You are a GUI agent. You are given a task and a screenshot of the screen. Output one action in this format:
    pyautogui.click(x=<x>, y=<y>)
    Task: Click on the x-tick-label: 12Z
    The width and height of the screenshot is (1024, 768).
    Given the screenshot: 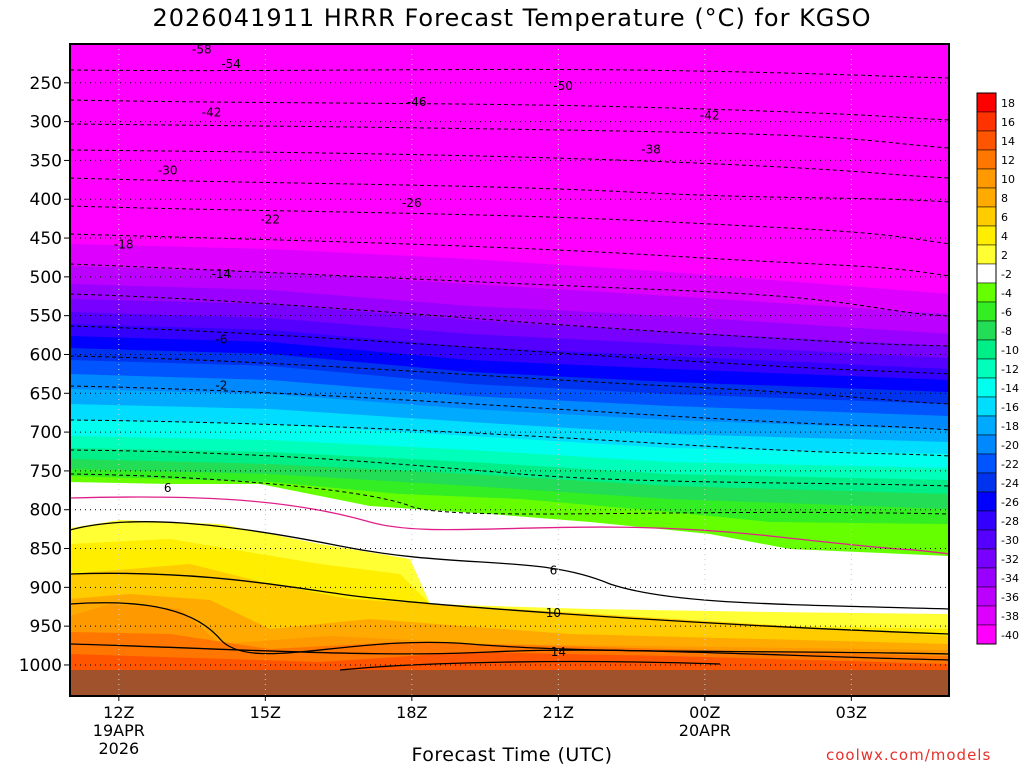 What is the action you would take?
    pyautogui.click(x=118, y=712)
    